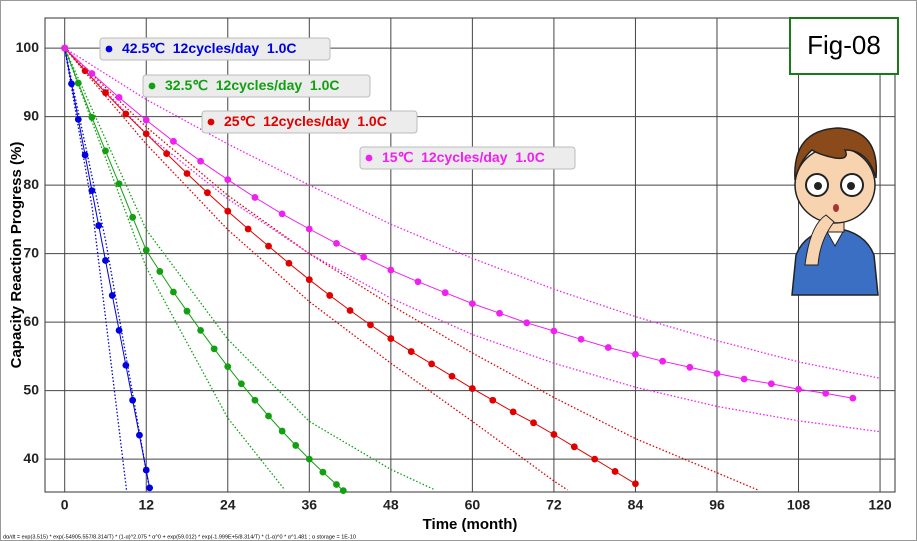 The image size is (917, 541). What do you see at coordinates (835, 211) in the screenshot?
I see `cartoon` at bounding box center [835, 211].